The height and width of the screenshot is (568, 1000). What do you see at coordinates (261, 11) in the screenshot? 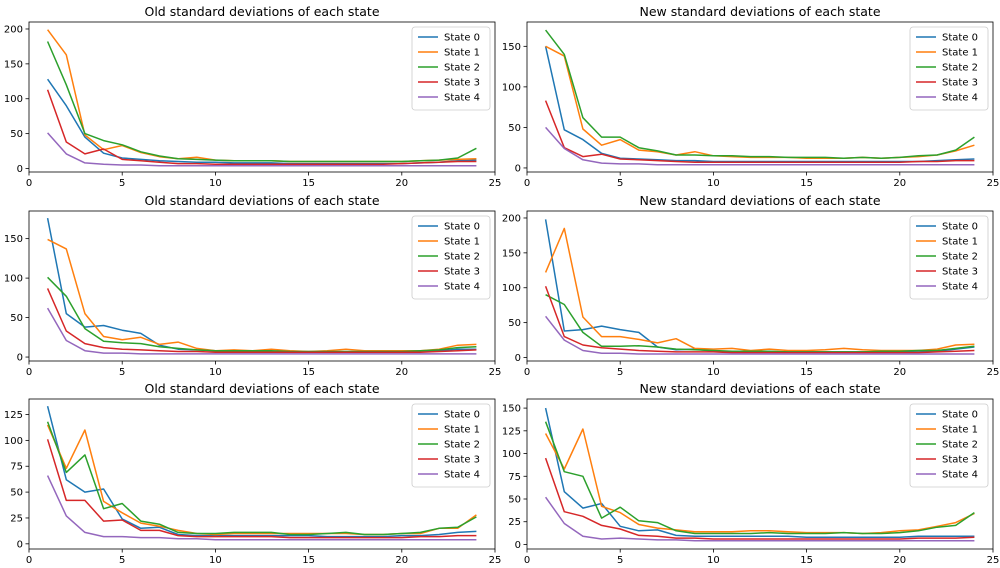
I see `chart-title: Old standard deviations of each state` at bounding box center [261, 11].